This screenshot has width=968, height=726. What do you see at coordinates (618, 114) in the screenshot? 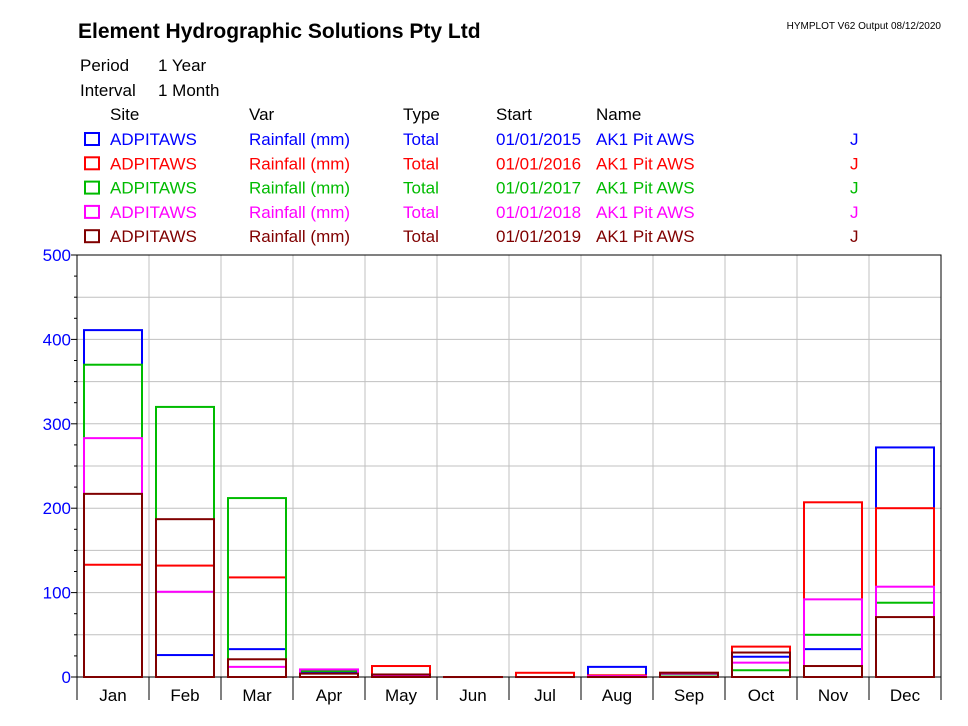
I see `legend-header-name: Name` at bounding box center [618, 114].